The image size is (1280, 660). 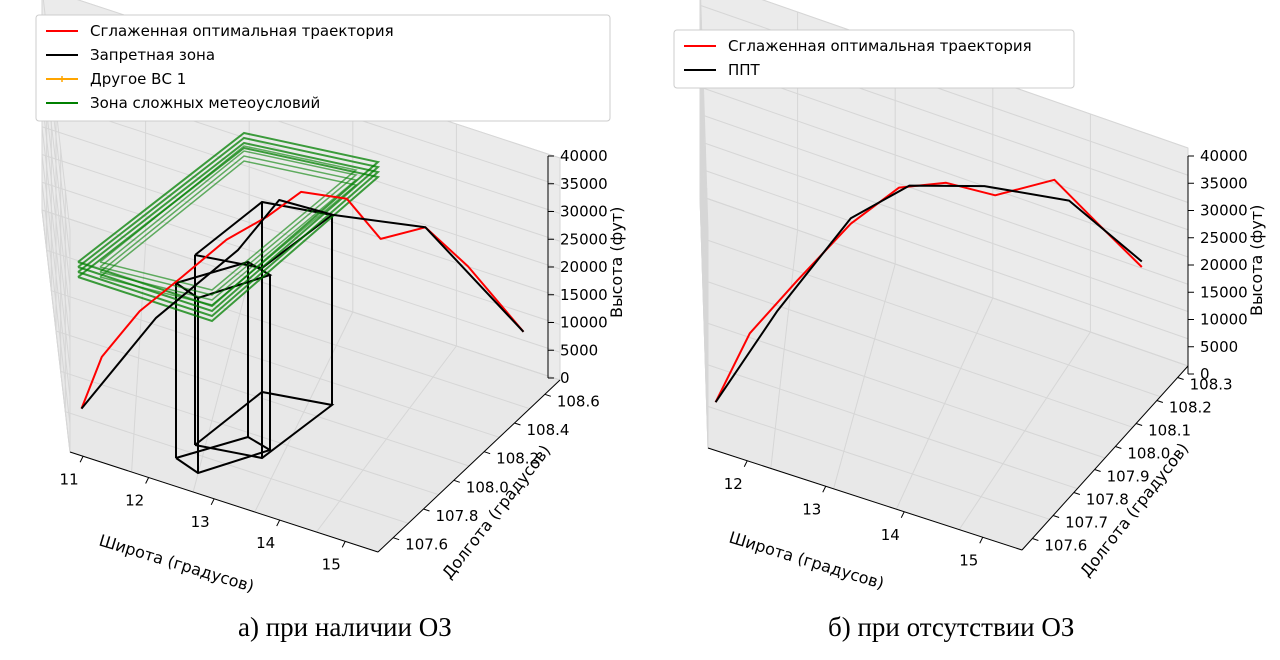 What do you see at coordinates (345, 627) in the screenshot?
I see `caption-a: а) при наличии ОЗ` at bounding box center [345, 627].